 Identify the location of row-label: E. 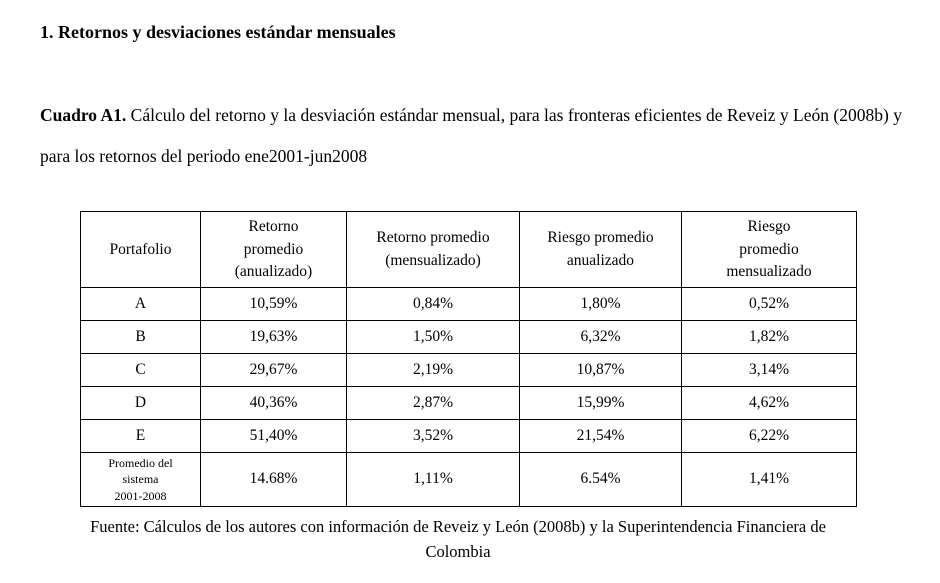
(140, 436).